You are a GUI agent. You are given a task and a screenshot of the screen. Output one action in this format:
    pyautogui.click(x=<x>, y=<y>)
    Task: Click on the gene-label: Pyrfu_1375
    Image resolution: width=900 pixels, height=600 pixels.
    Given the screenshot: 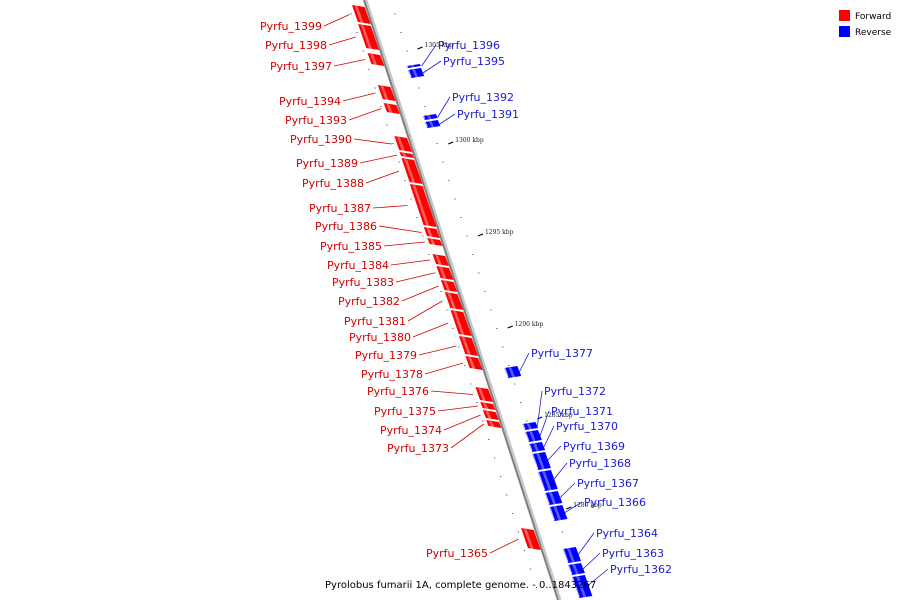 What is the action you would take?
    pyautogui.click(x=405, y=411)
    